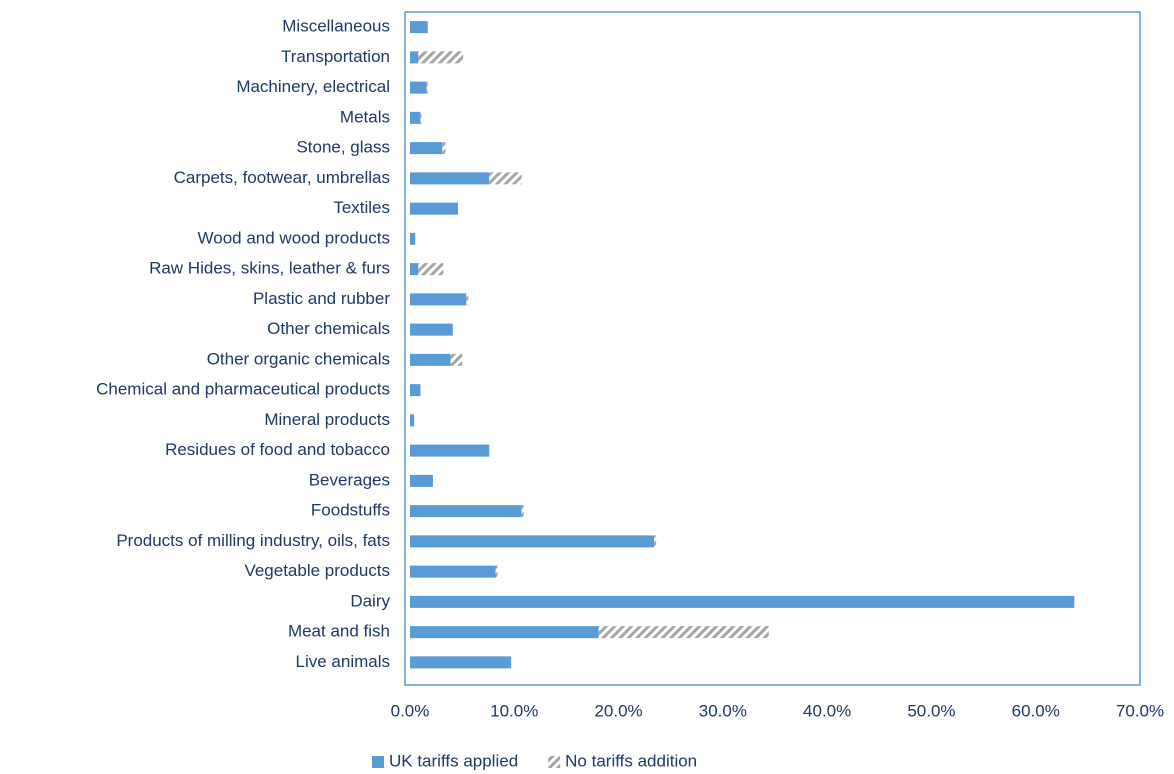 Image resolution: width=1174 pixels, height=774 pixels. What do you see at coordinates (294, 237) in the screenshot?
I see `y-tick-label: Wood and wood products` at bounding box center [294, 237].